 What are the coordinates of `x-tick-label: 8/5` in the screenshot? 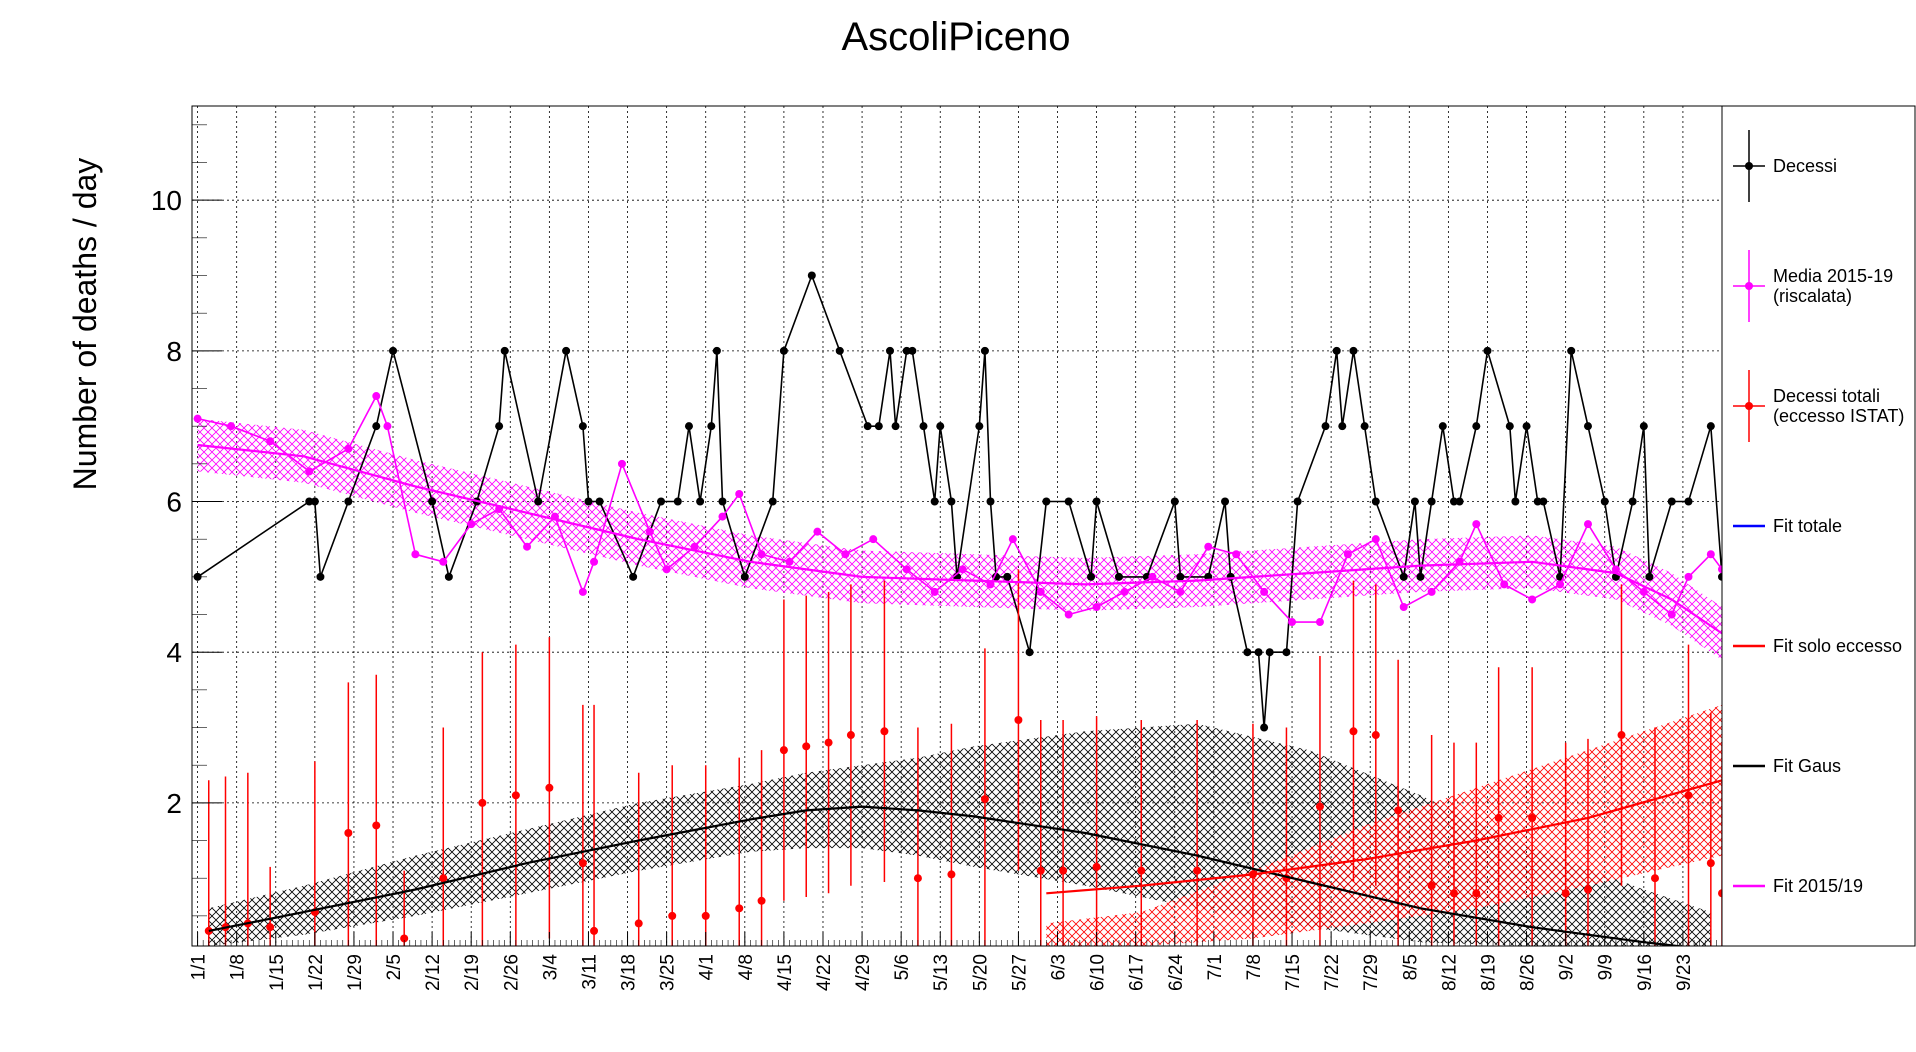 It's located at (1410, 967).